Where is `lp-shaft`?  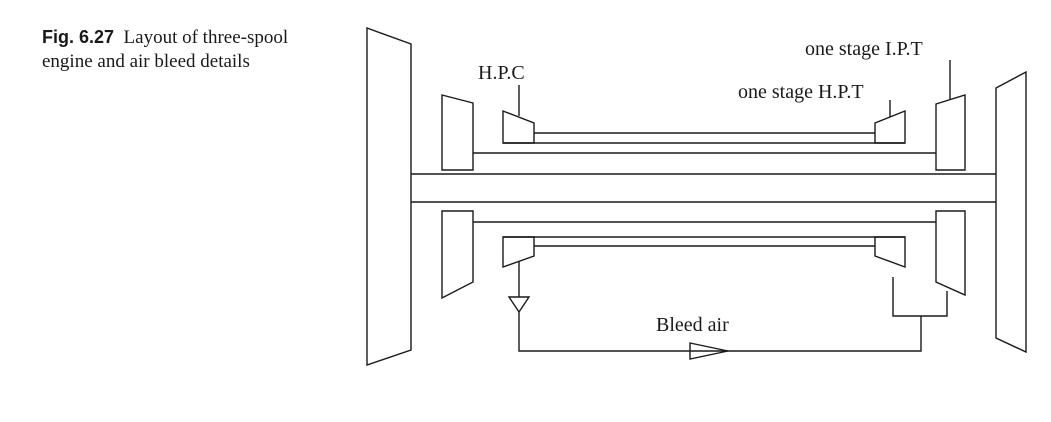
lp-shaft is located at coordinates (703, 188).